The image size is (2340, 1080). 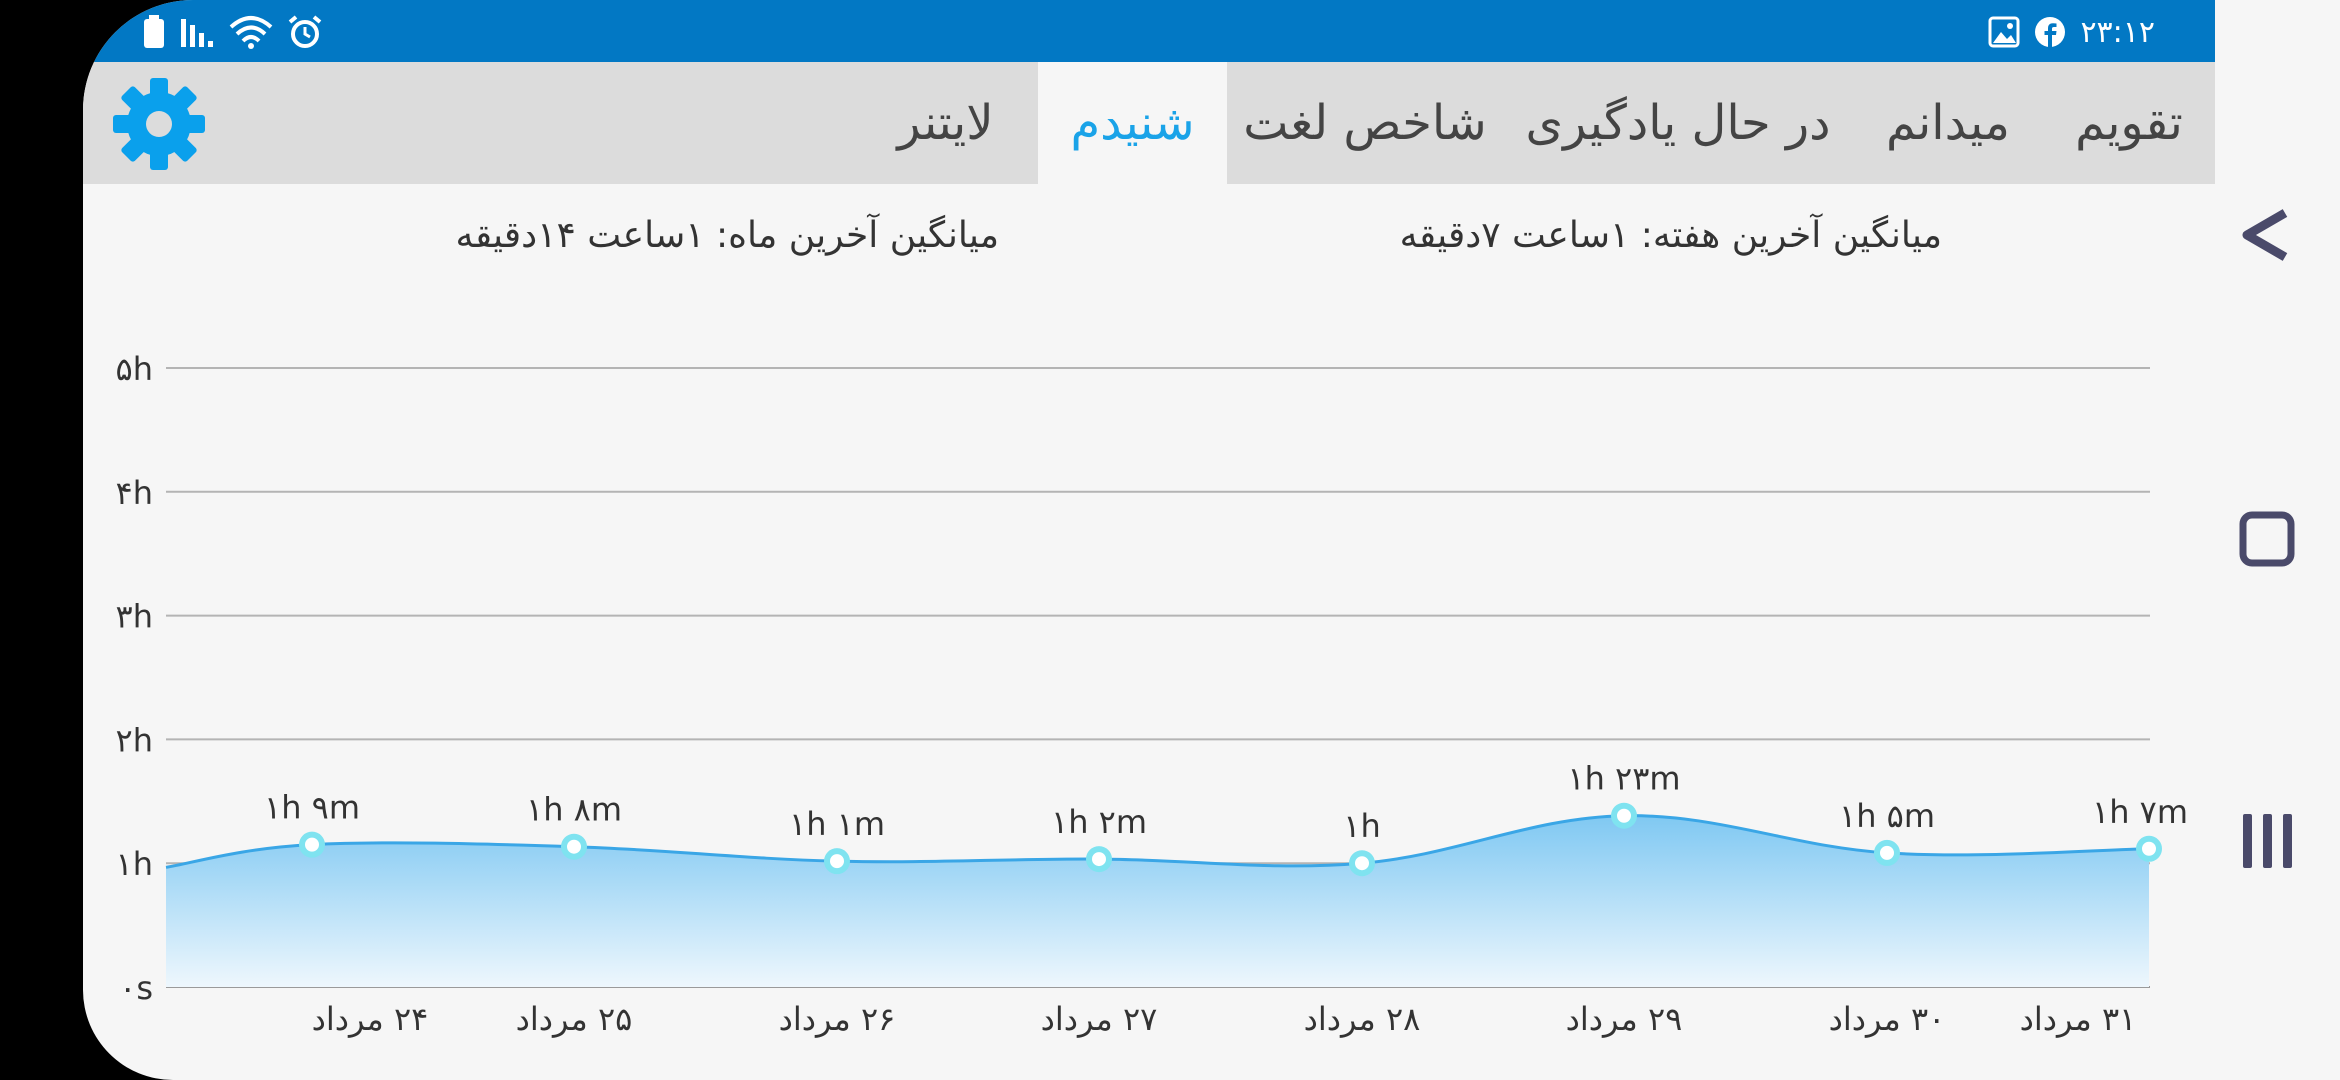 I want to click on x-tick-label: ۲۸ مرداد, so click(x=1362, y=1019).